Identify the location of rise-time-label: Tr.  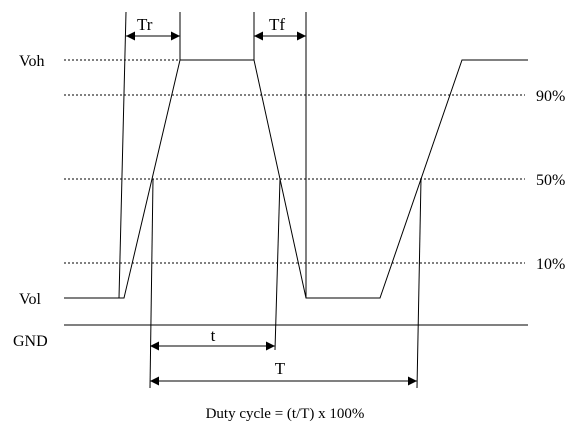
(145, 24).